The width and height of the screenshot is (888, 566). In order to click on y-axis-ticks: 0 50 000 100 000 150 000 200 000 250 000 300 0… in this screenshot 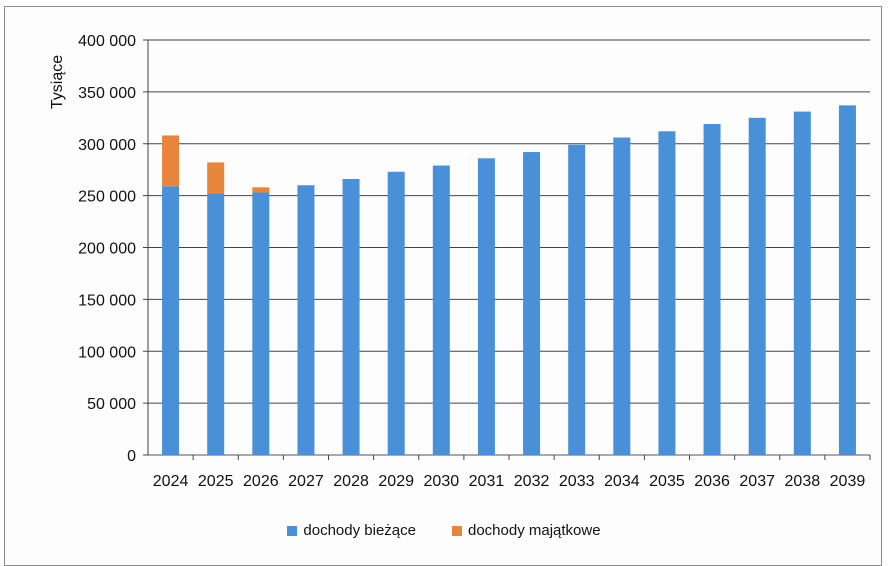, I will do `click(113, 249)`.